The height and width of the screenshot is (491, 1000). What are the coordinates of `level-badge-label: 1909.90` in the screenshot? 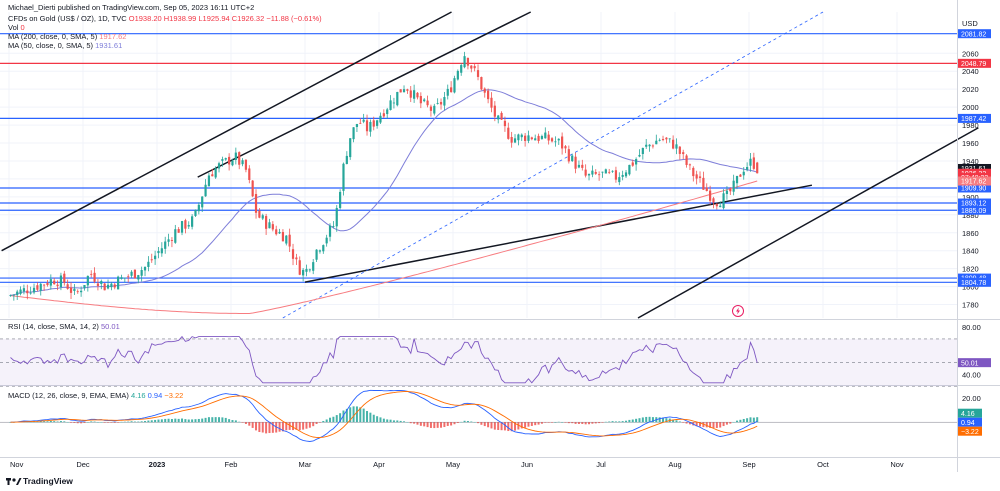 It's located at (973, 189).